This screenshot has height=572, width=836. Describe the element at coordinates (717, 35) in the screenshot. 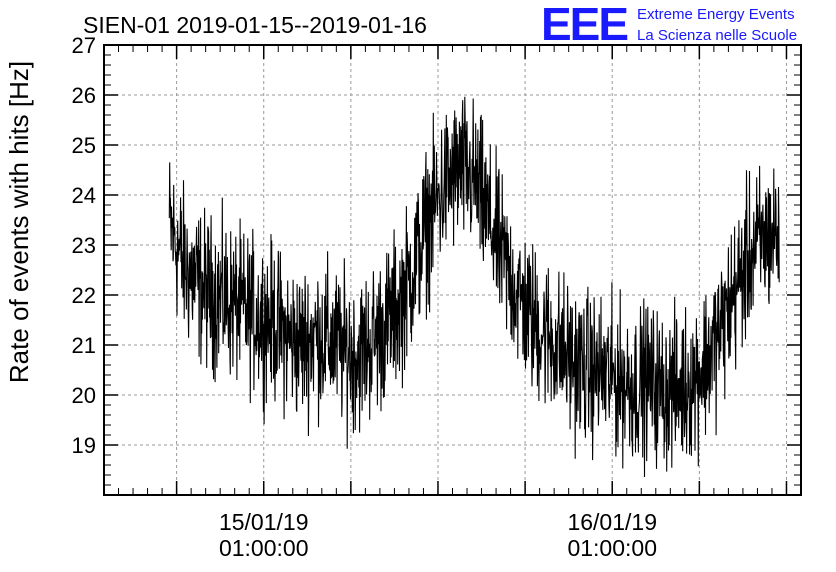

I see `logo-line-2: La Scienza nelle Scuole` at that location.